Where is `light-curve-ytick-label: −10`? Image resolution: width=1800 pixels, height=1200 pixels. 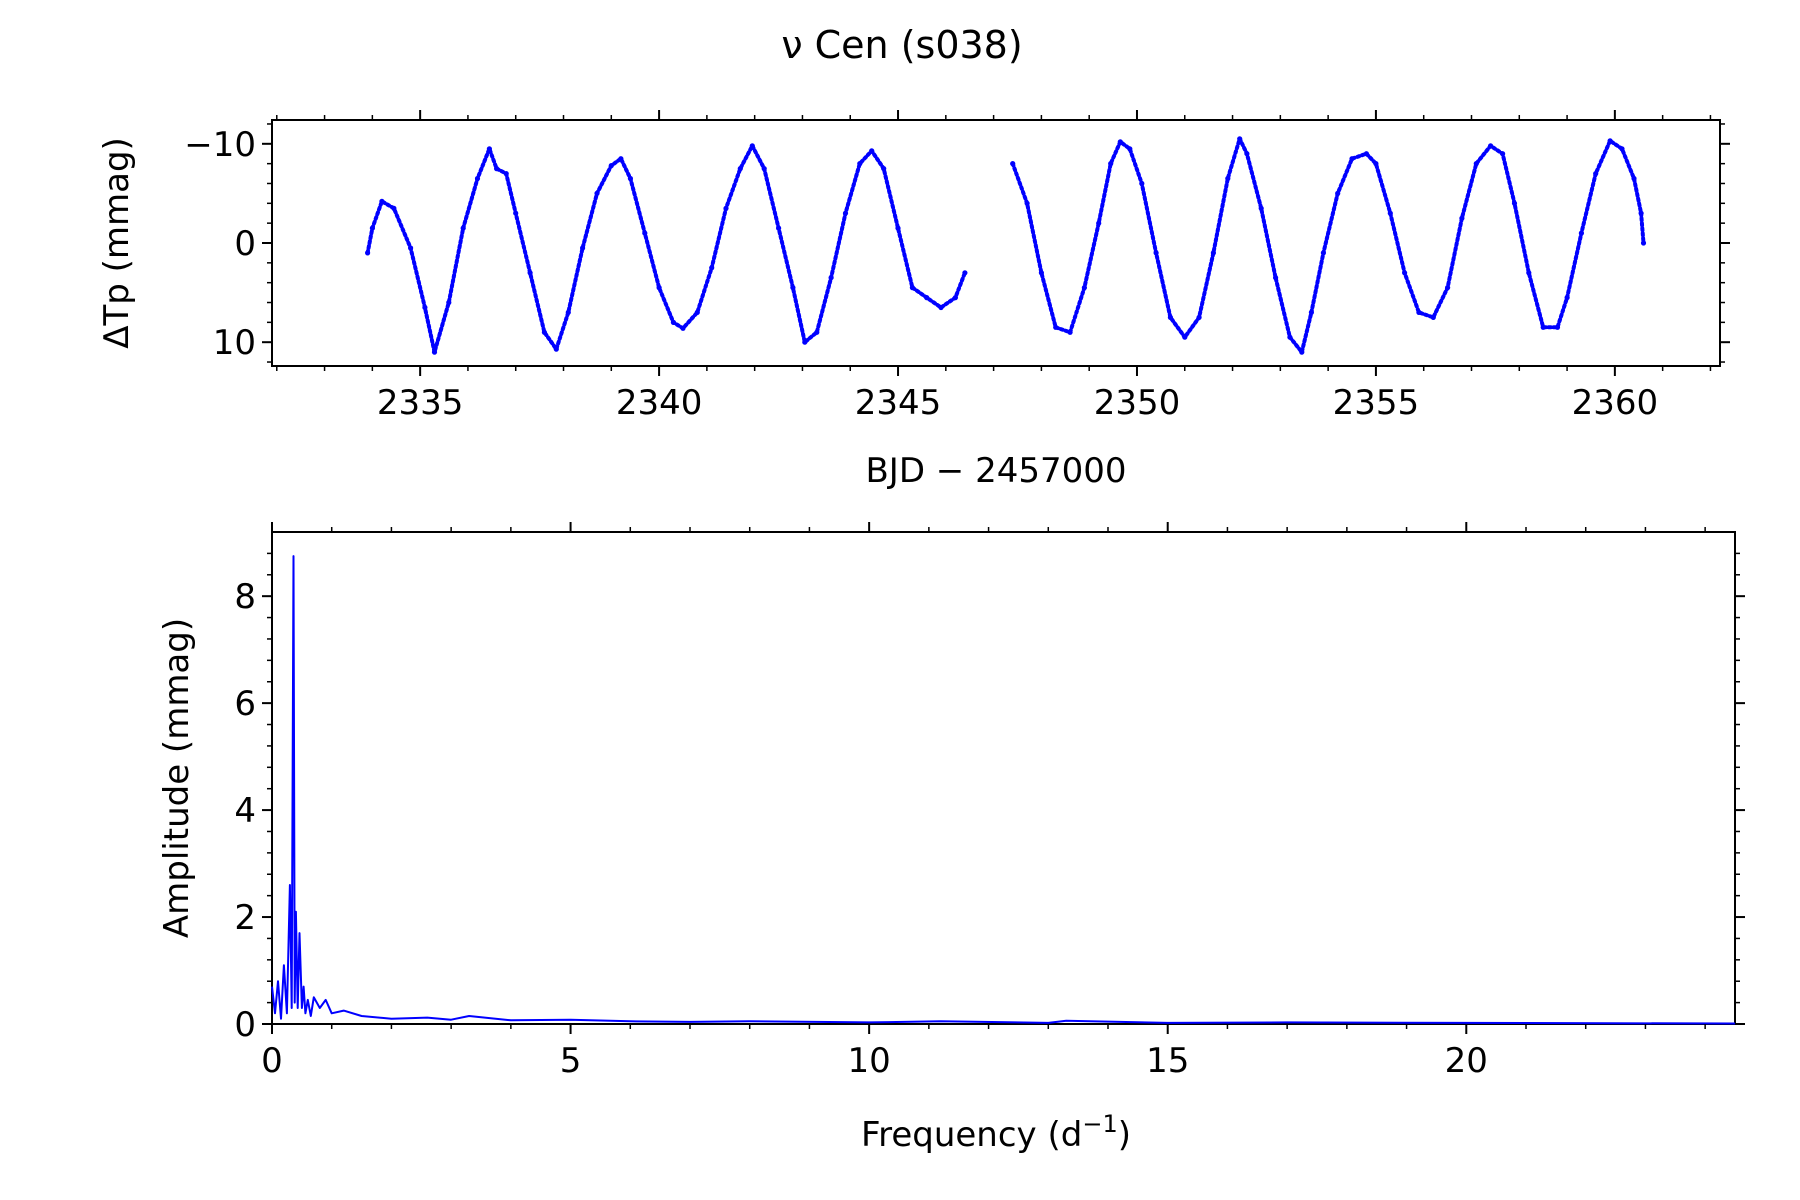
light-curve-ytick-label: −10 is located at coordinates (220, 145).